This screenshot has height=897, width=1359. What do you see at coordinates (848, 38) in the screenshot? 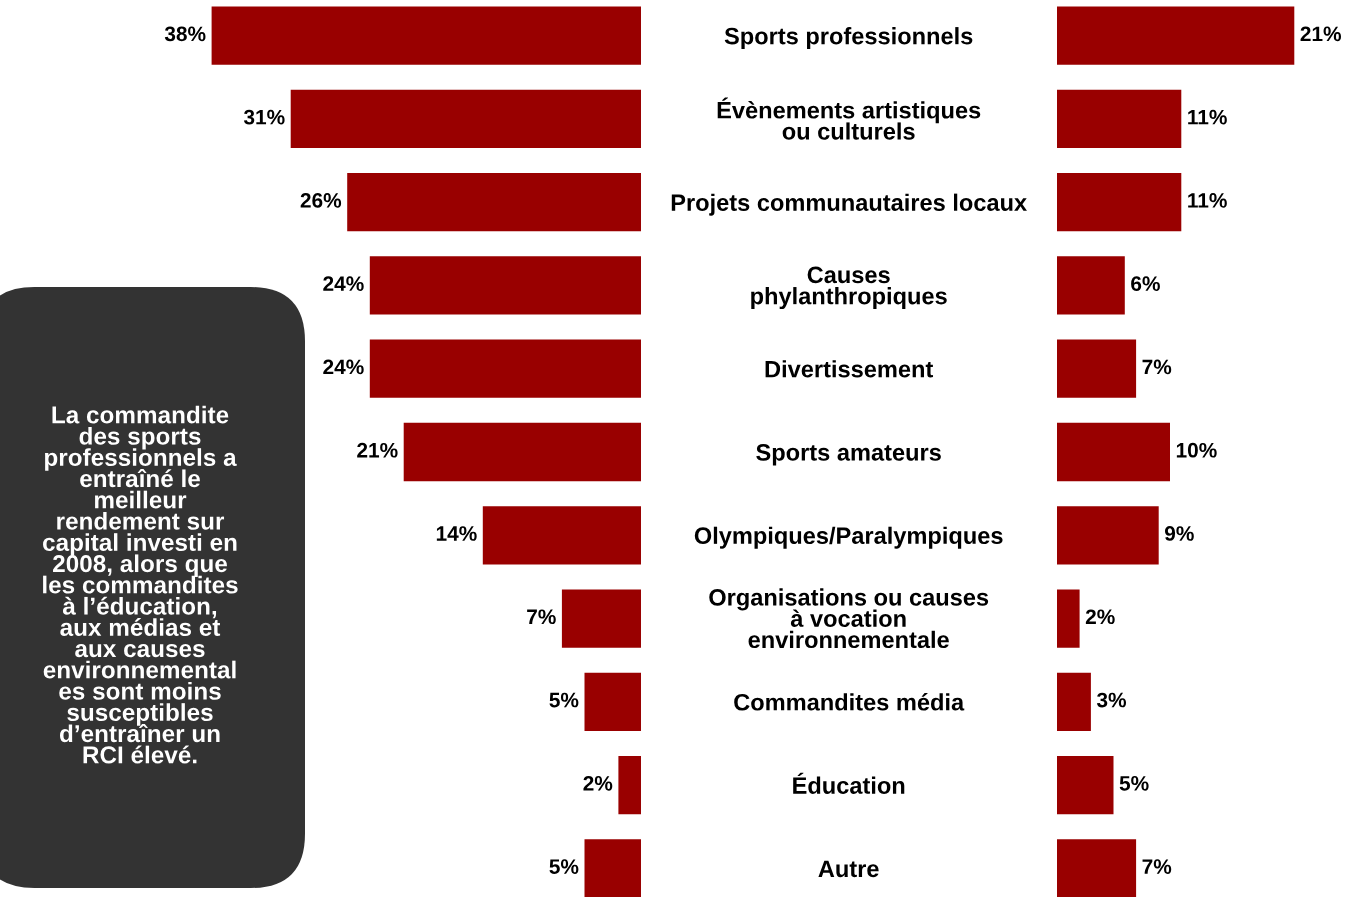
I see `y-tick-label: Sports professionnels` at bounding box center [848, 38].